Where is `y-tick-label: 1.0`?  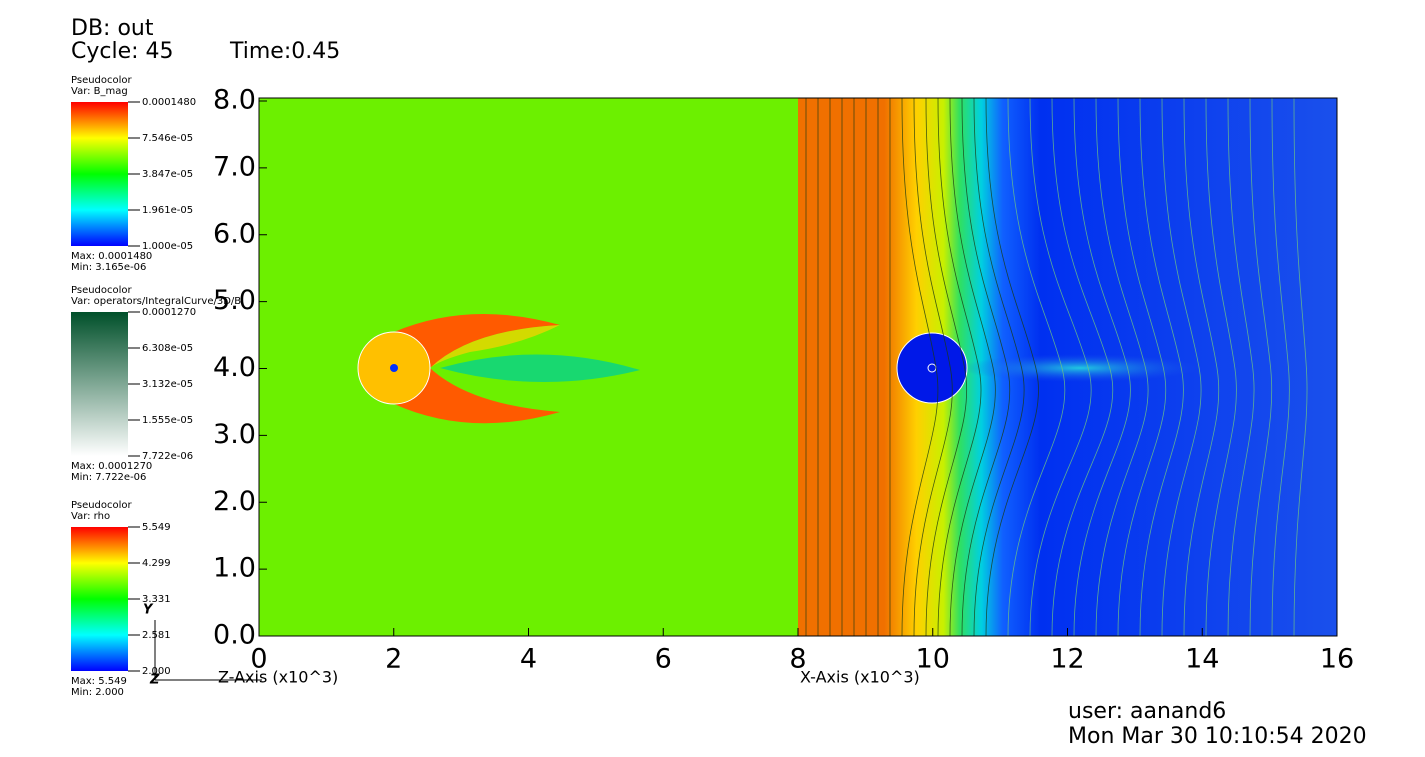
y-tick-label: 1.0 is located at coordinates (234, 568).